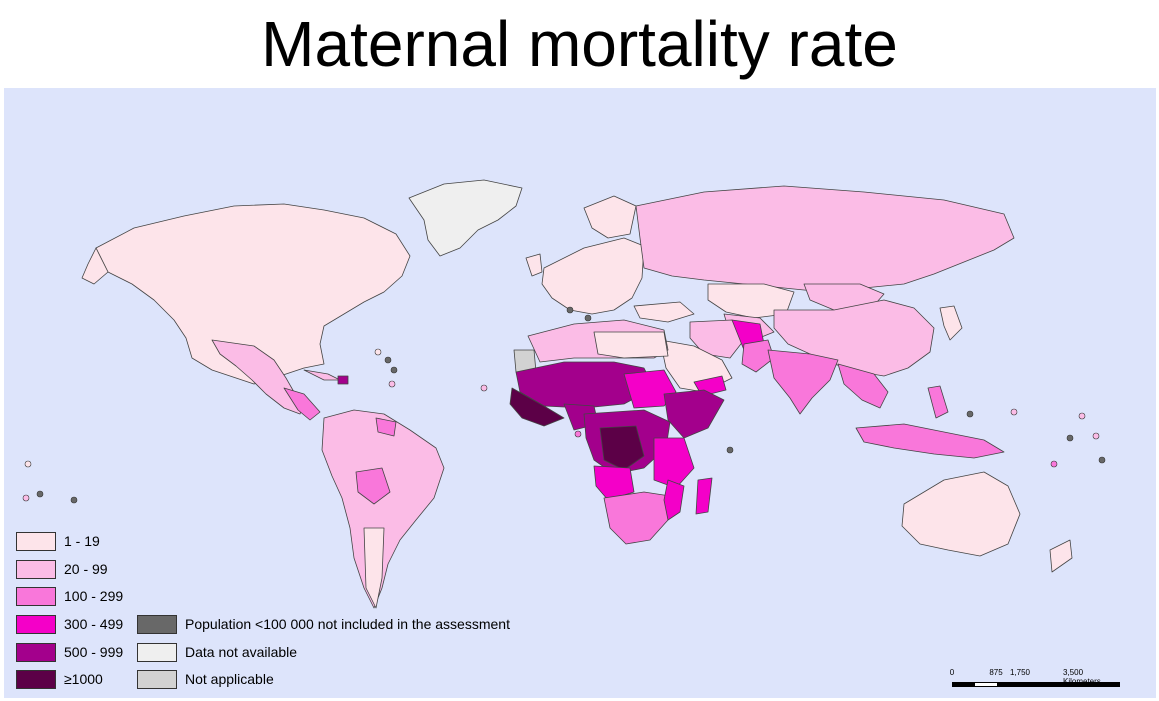 This screenshot has height=701, width=1159. I want to click on region-china, so click(854, 338).